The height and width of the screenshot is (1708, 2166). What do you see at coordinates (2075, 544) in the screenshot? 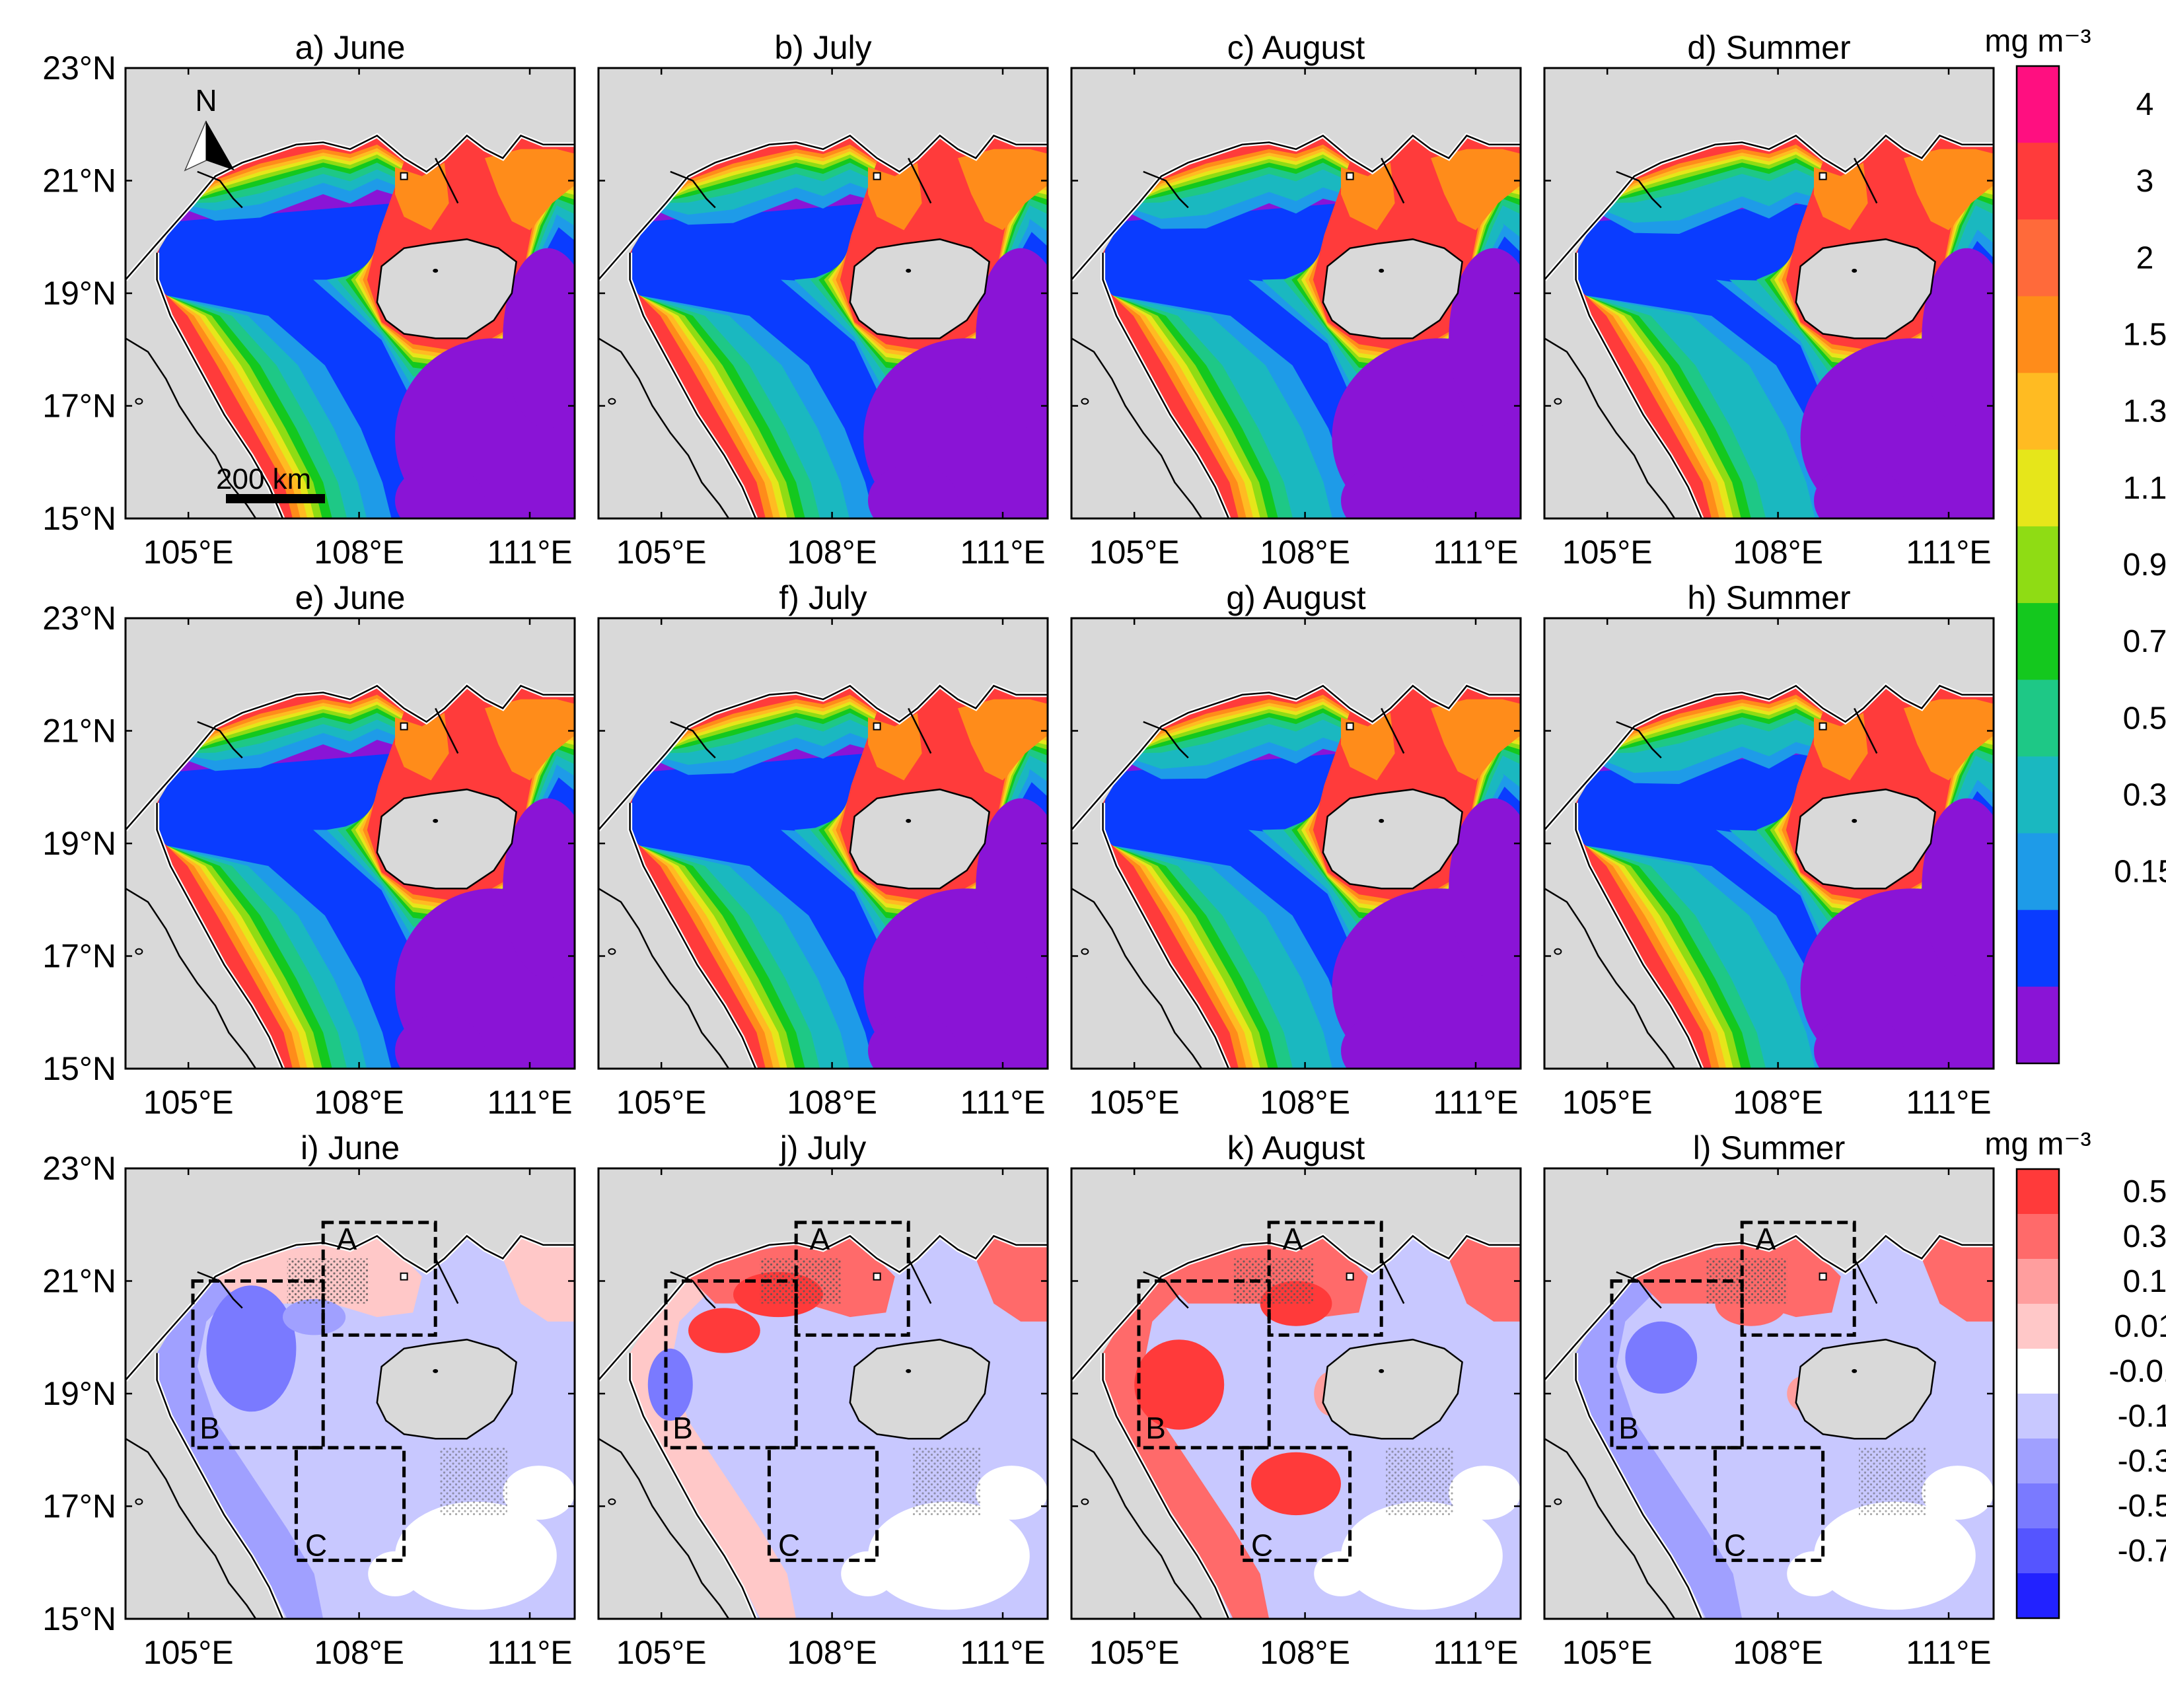
I see `colorbar-chlorophyll: mg m⁻³ 4 3 2 1.5 1.3 1.1 0.9 0.7 0.5 0.3 0.15` at bounding box center [2075, 544].